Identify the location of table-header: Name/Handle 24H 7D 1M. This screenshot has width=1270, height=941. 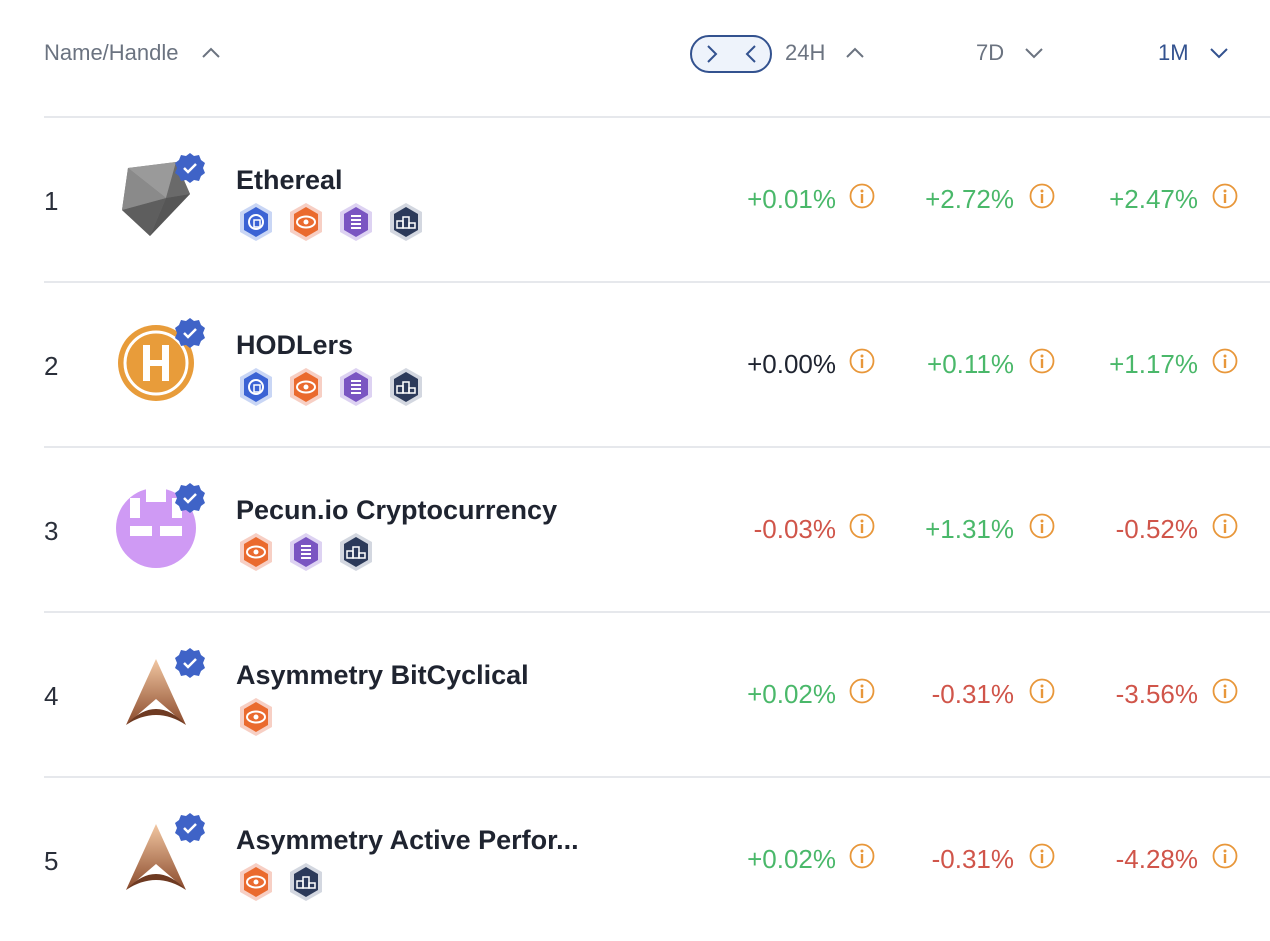
(635, 58).